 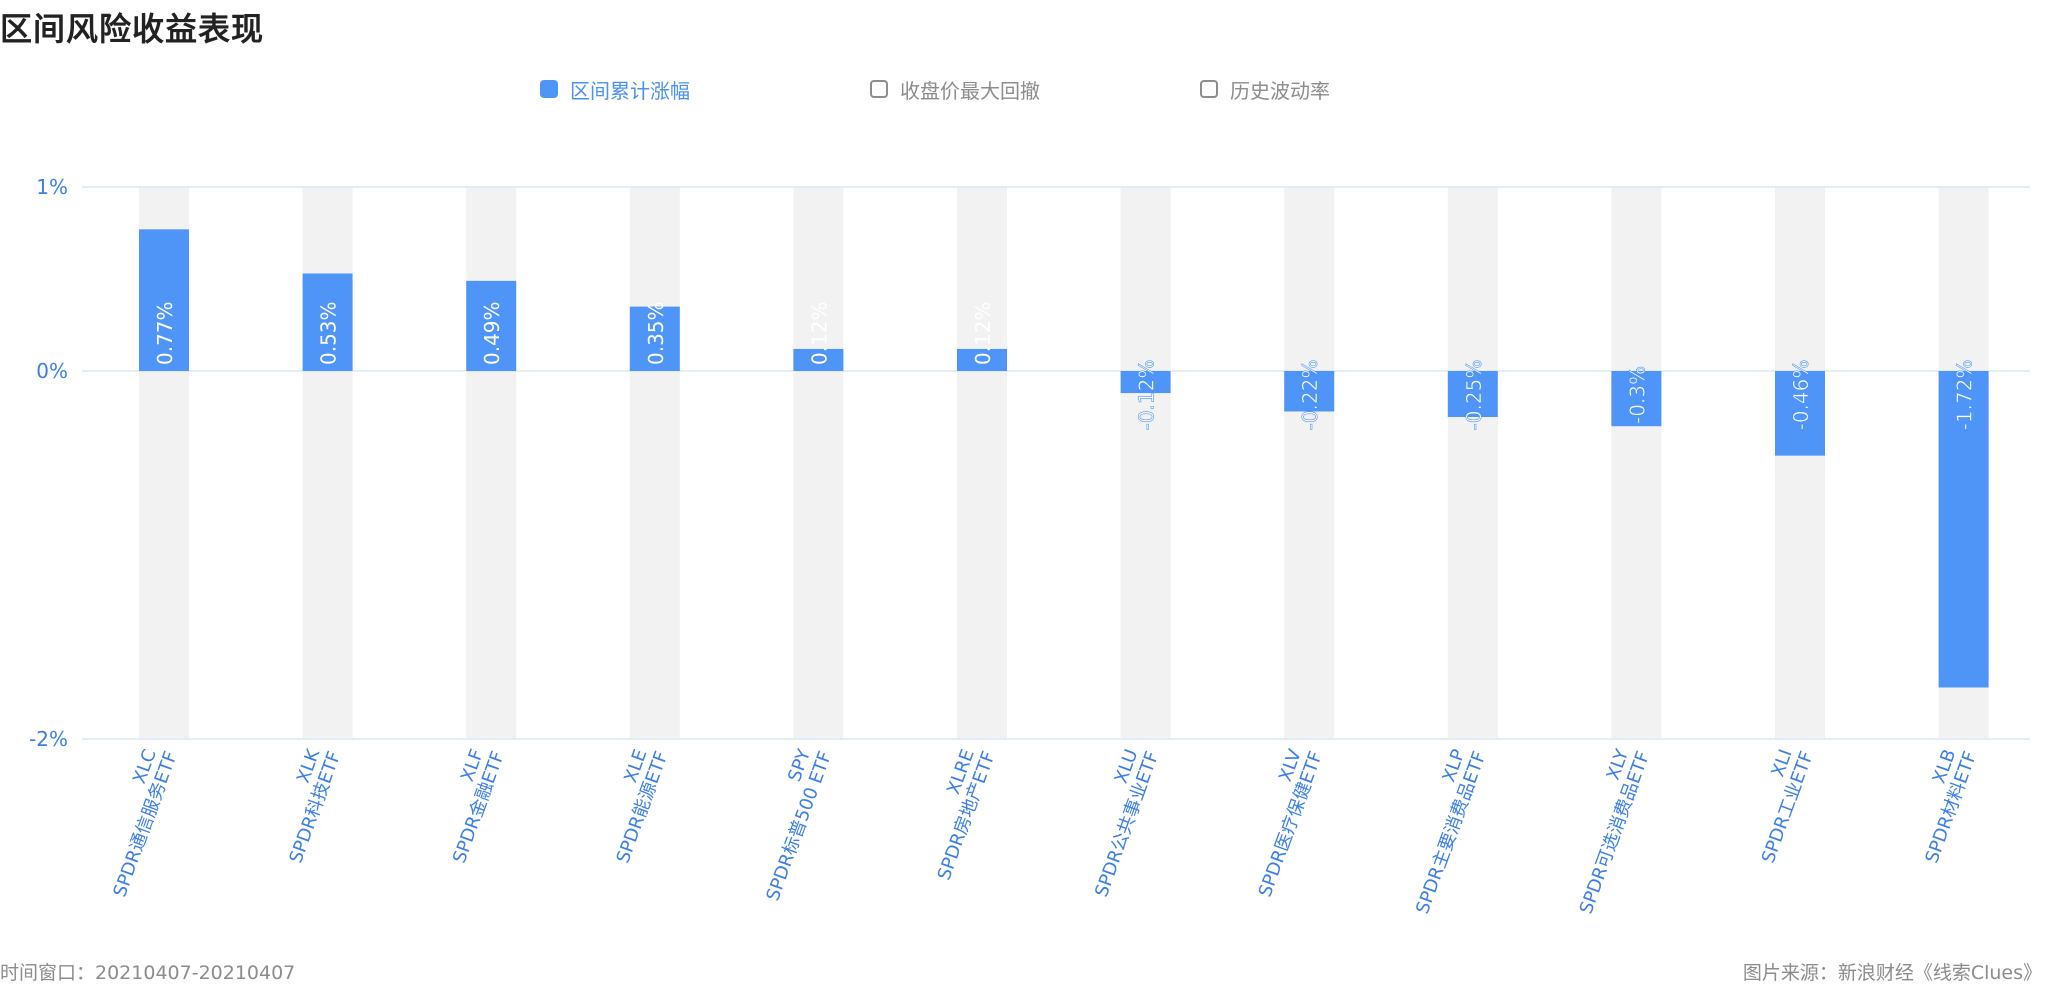 I want to click on legend: 区间累计涨幅 收盘价最大回撤 历史波动率, so click(x=1023, y=89).